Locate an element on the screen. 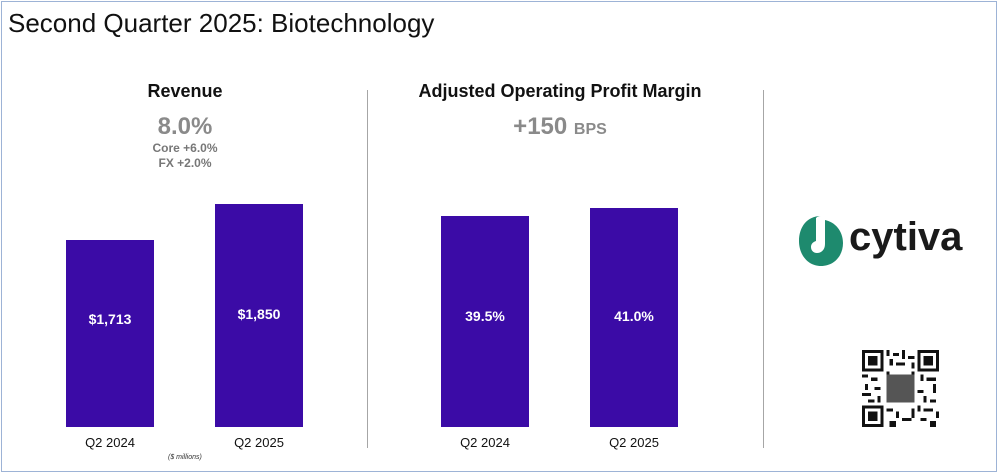 The width and height of the screenshot is (1000, 475). margin-value-label-2: 41.0% is located at coordinates (634, 315).